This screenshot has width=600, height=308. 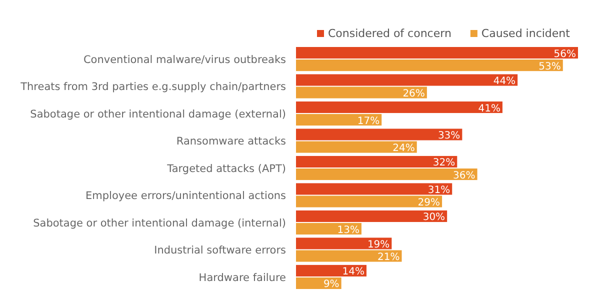 I want to click on data-label: 53%, so click(x=549, y=66).